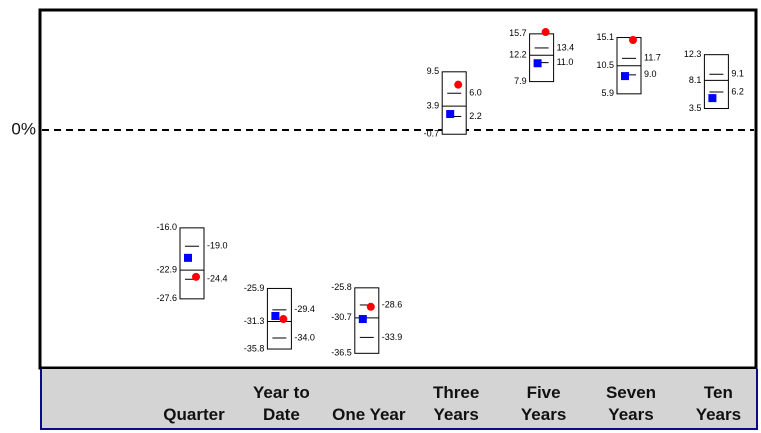 This screenshot has width=761, height=433. Describe the element at coordinates (341, 317) in the screenshot. I see `value-label: -30.7` at that location.